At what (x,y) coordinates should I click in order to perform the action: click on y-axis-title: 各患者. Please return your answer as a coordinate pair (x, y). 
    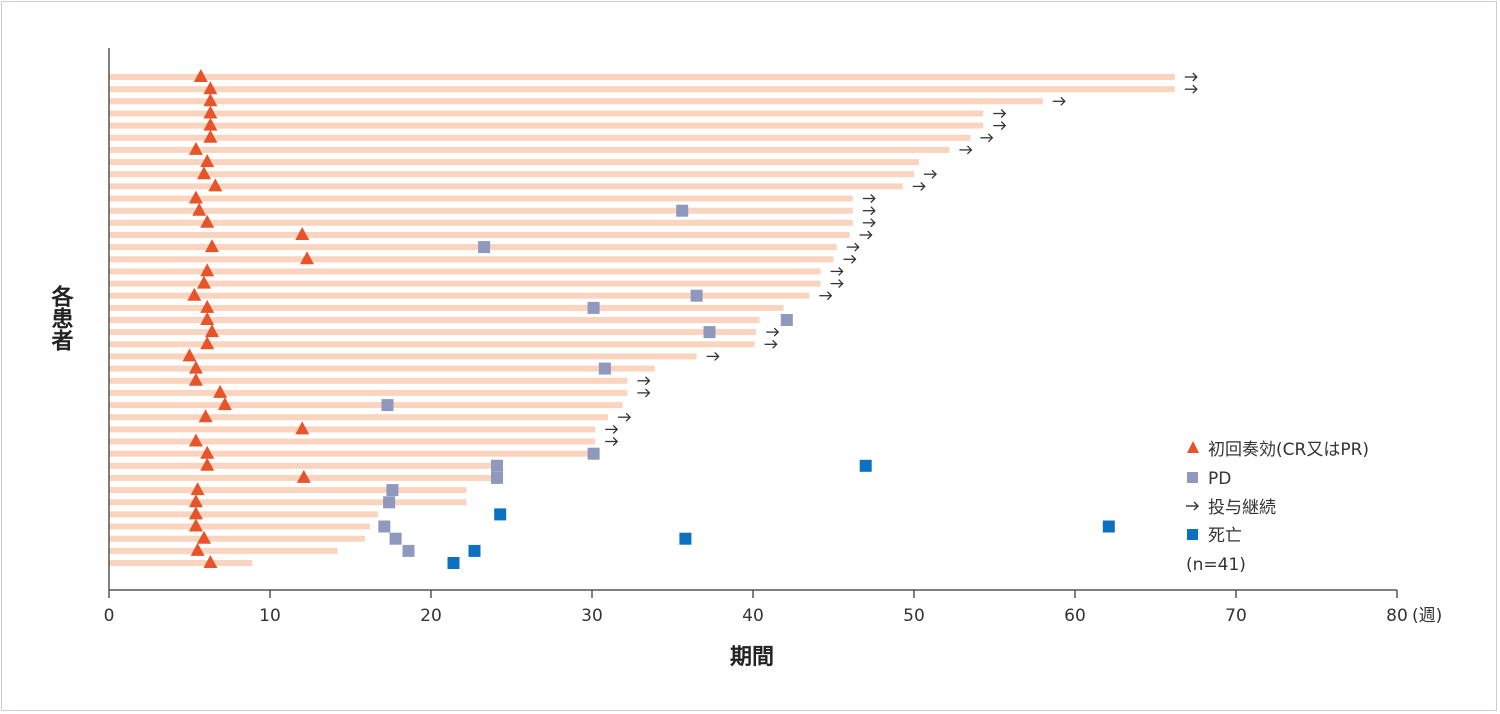
    Looking at the image, I should click on (61, 318).